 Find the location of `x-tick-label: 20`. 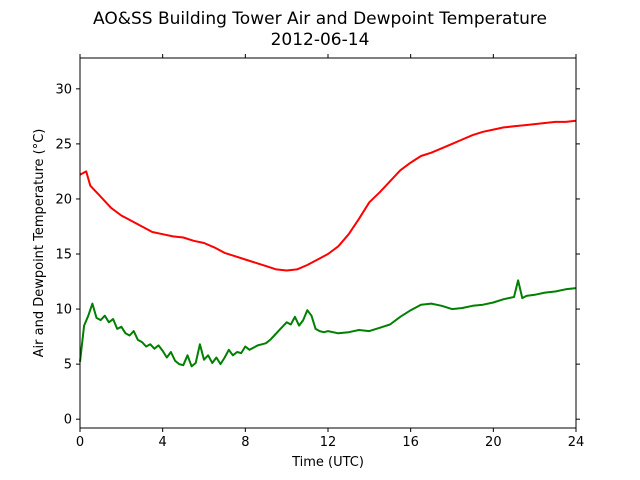

x-tick-label: 20 is located at coordinates (493, 442).